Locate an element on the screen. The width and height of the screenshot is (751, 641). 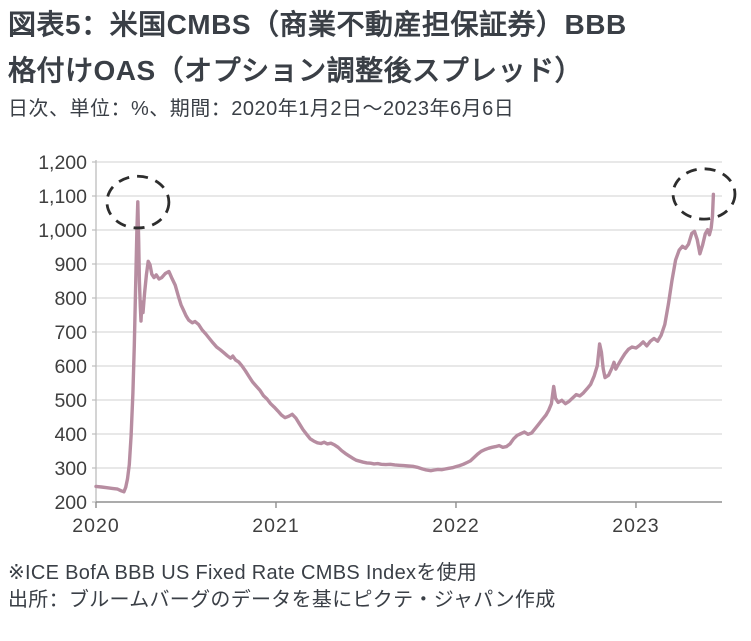
chart-subtitle: 日次、単位：%、期間：2020年1月2日～2023年6月6日 is located at coordinates (261, 109).